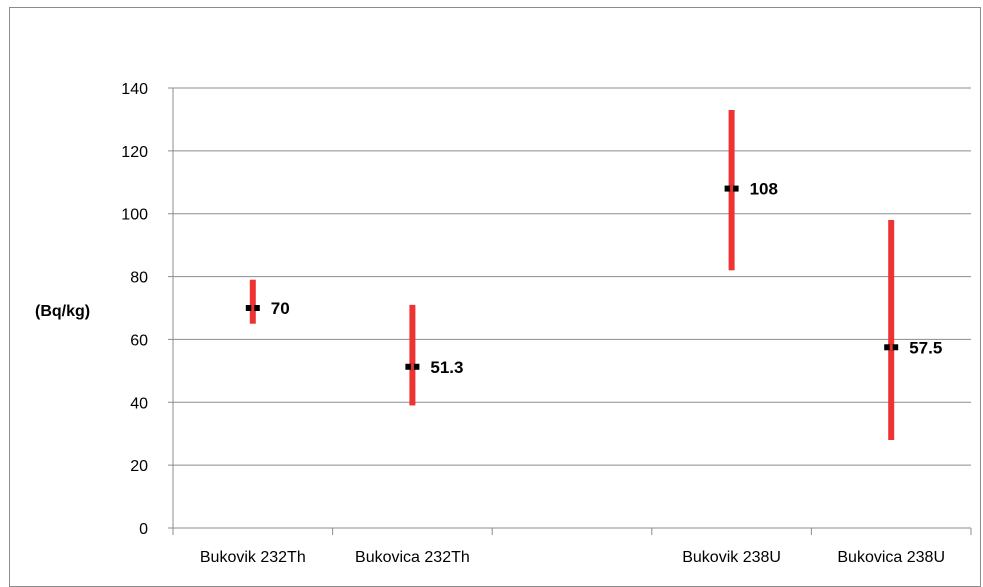  What do you see at coordinates (412, 557) in the screenshot?
I see `x-category-label: Bukovica 232Th` at bounding box center [412, 557].